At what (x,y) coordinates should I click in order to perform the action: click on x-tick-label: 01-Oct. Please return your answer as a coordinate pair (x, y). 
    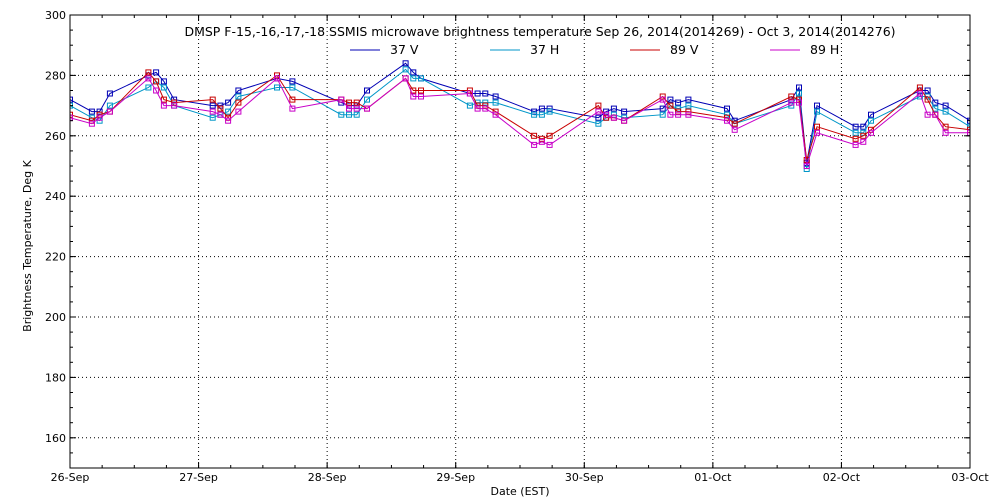
    Looking at the image, I should click on (713, 477).